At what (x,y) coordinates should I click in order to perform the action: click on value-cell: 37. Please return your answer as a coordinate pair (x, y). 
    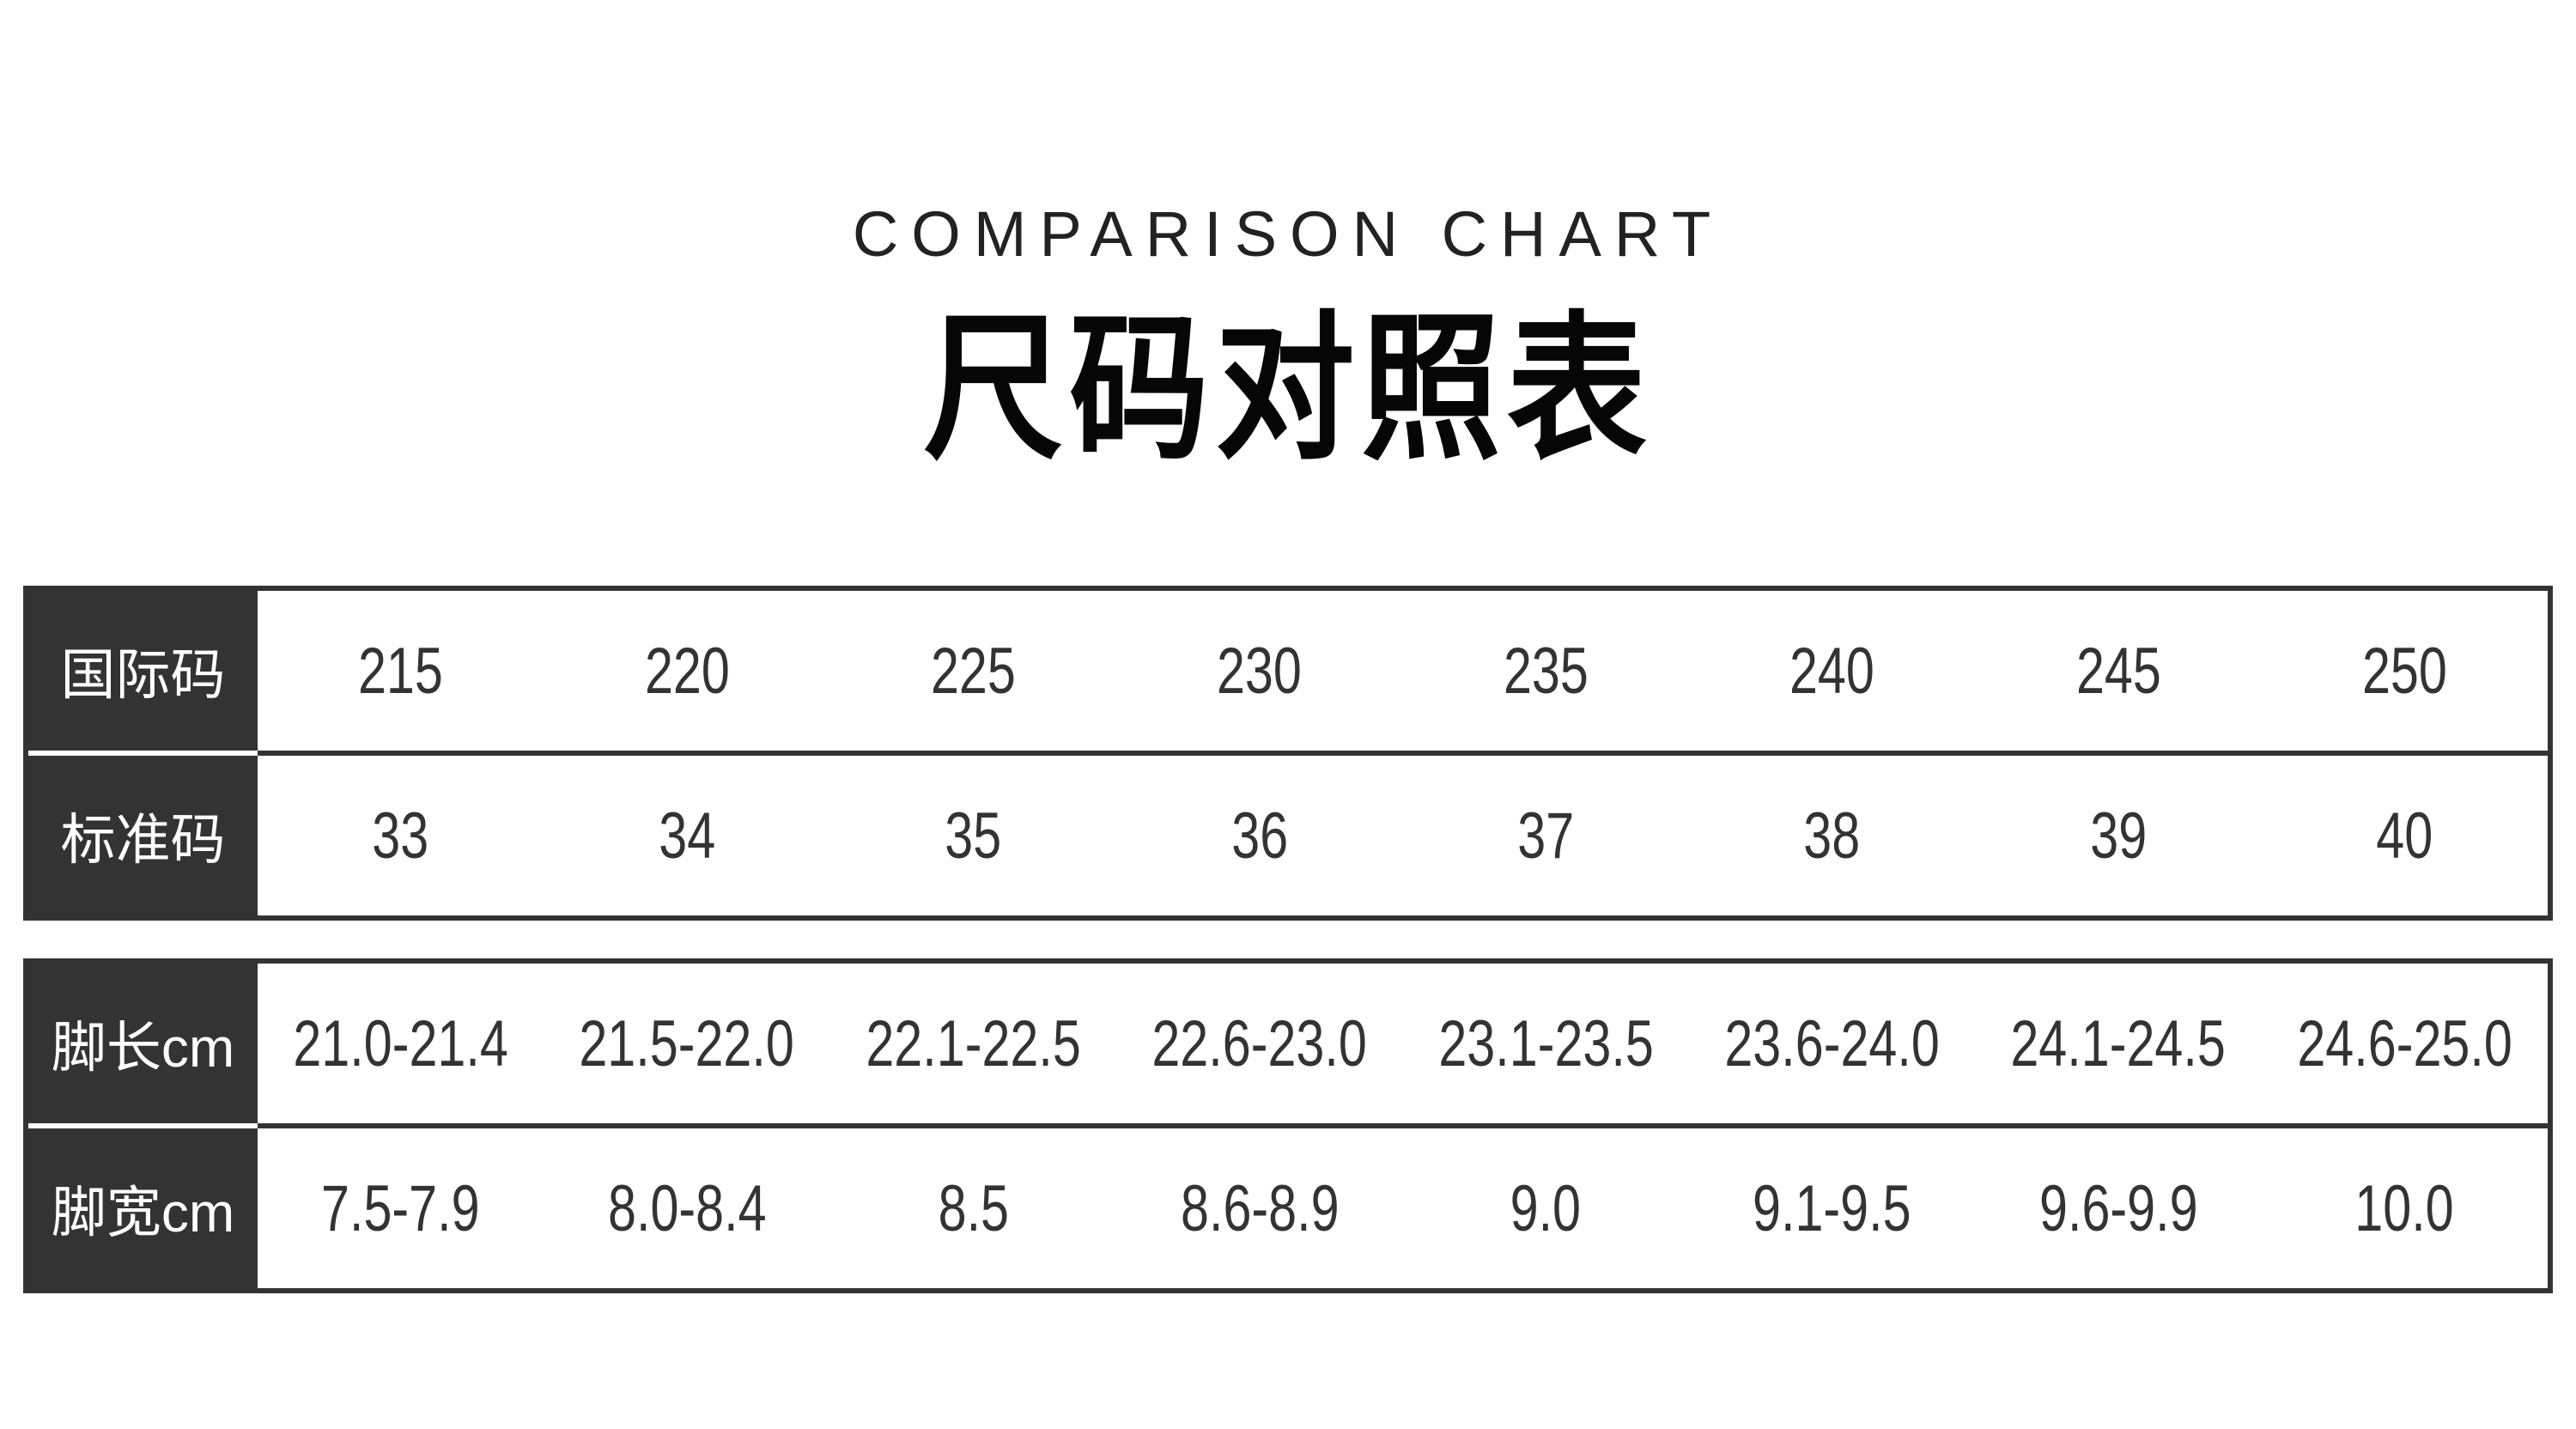
    Looking at the image, I should click on (1546, 835).